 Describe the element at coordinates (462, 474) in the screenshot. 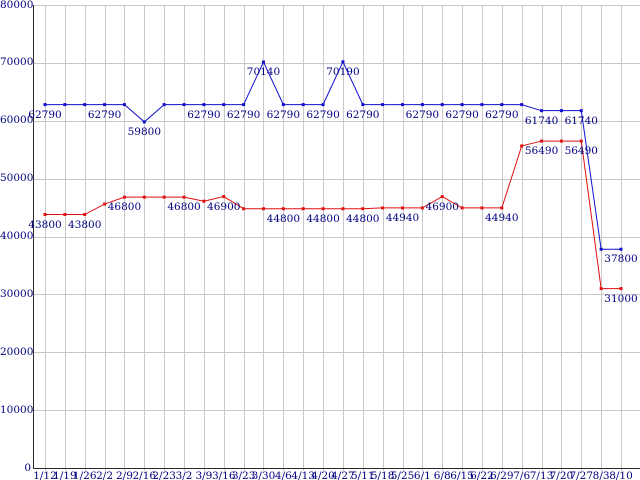

I see `x-tick-label: 6/15` at that location.